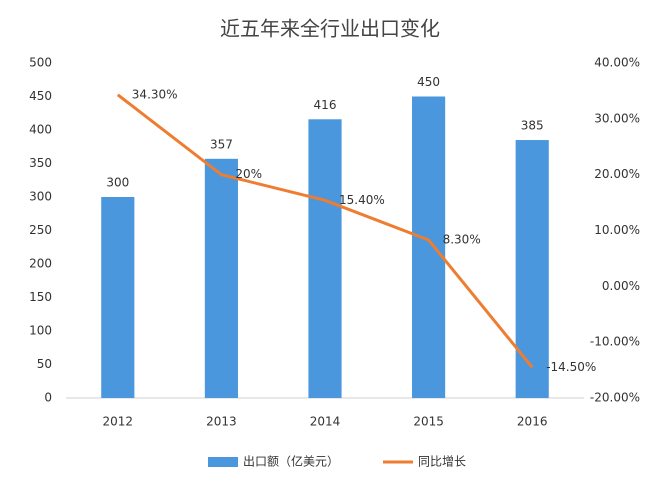 This screenshot has height=486, width=656. I want to click on y-tick-label: 450, so click(40, 96).